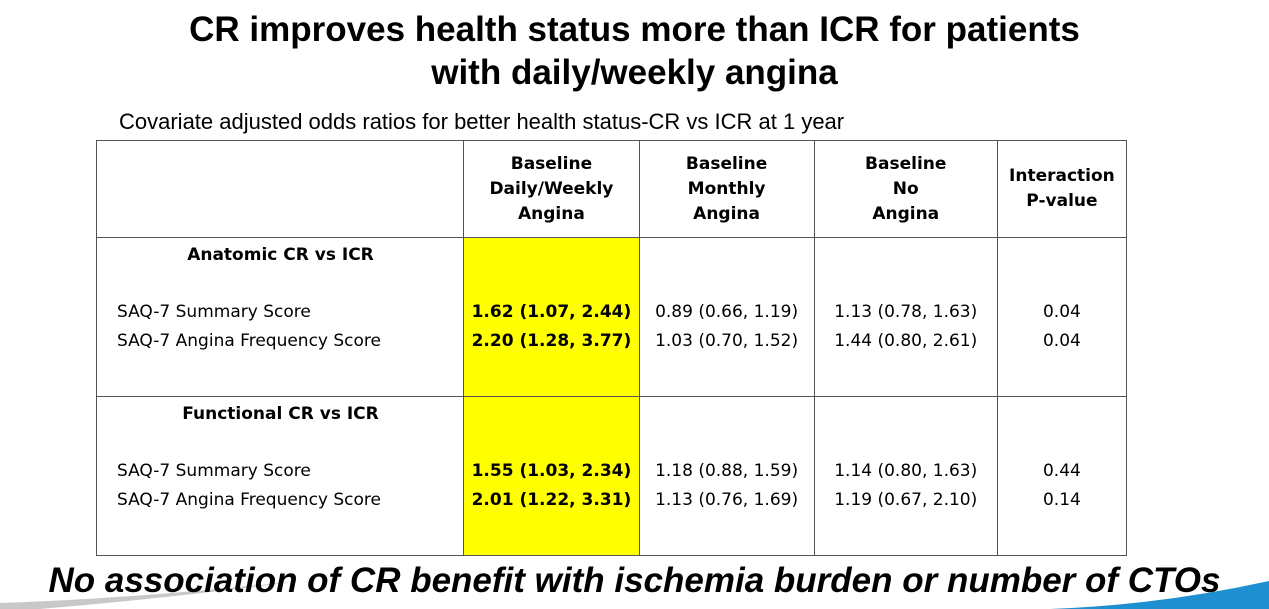 This screenshot has height=609, width=1269. Describe the element at coordinates (906, 471) in the screenshot. I see `odds-ratio-value: 1.14 (0.80, 1.63)` at that location.